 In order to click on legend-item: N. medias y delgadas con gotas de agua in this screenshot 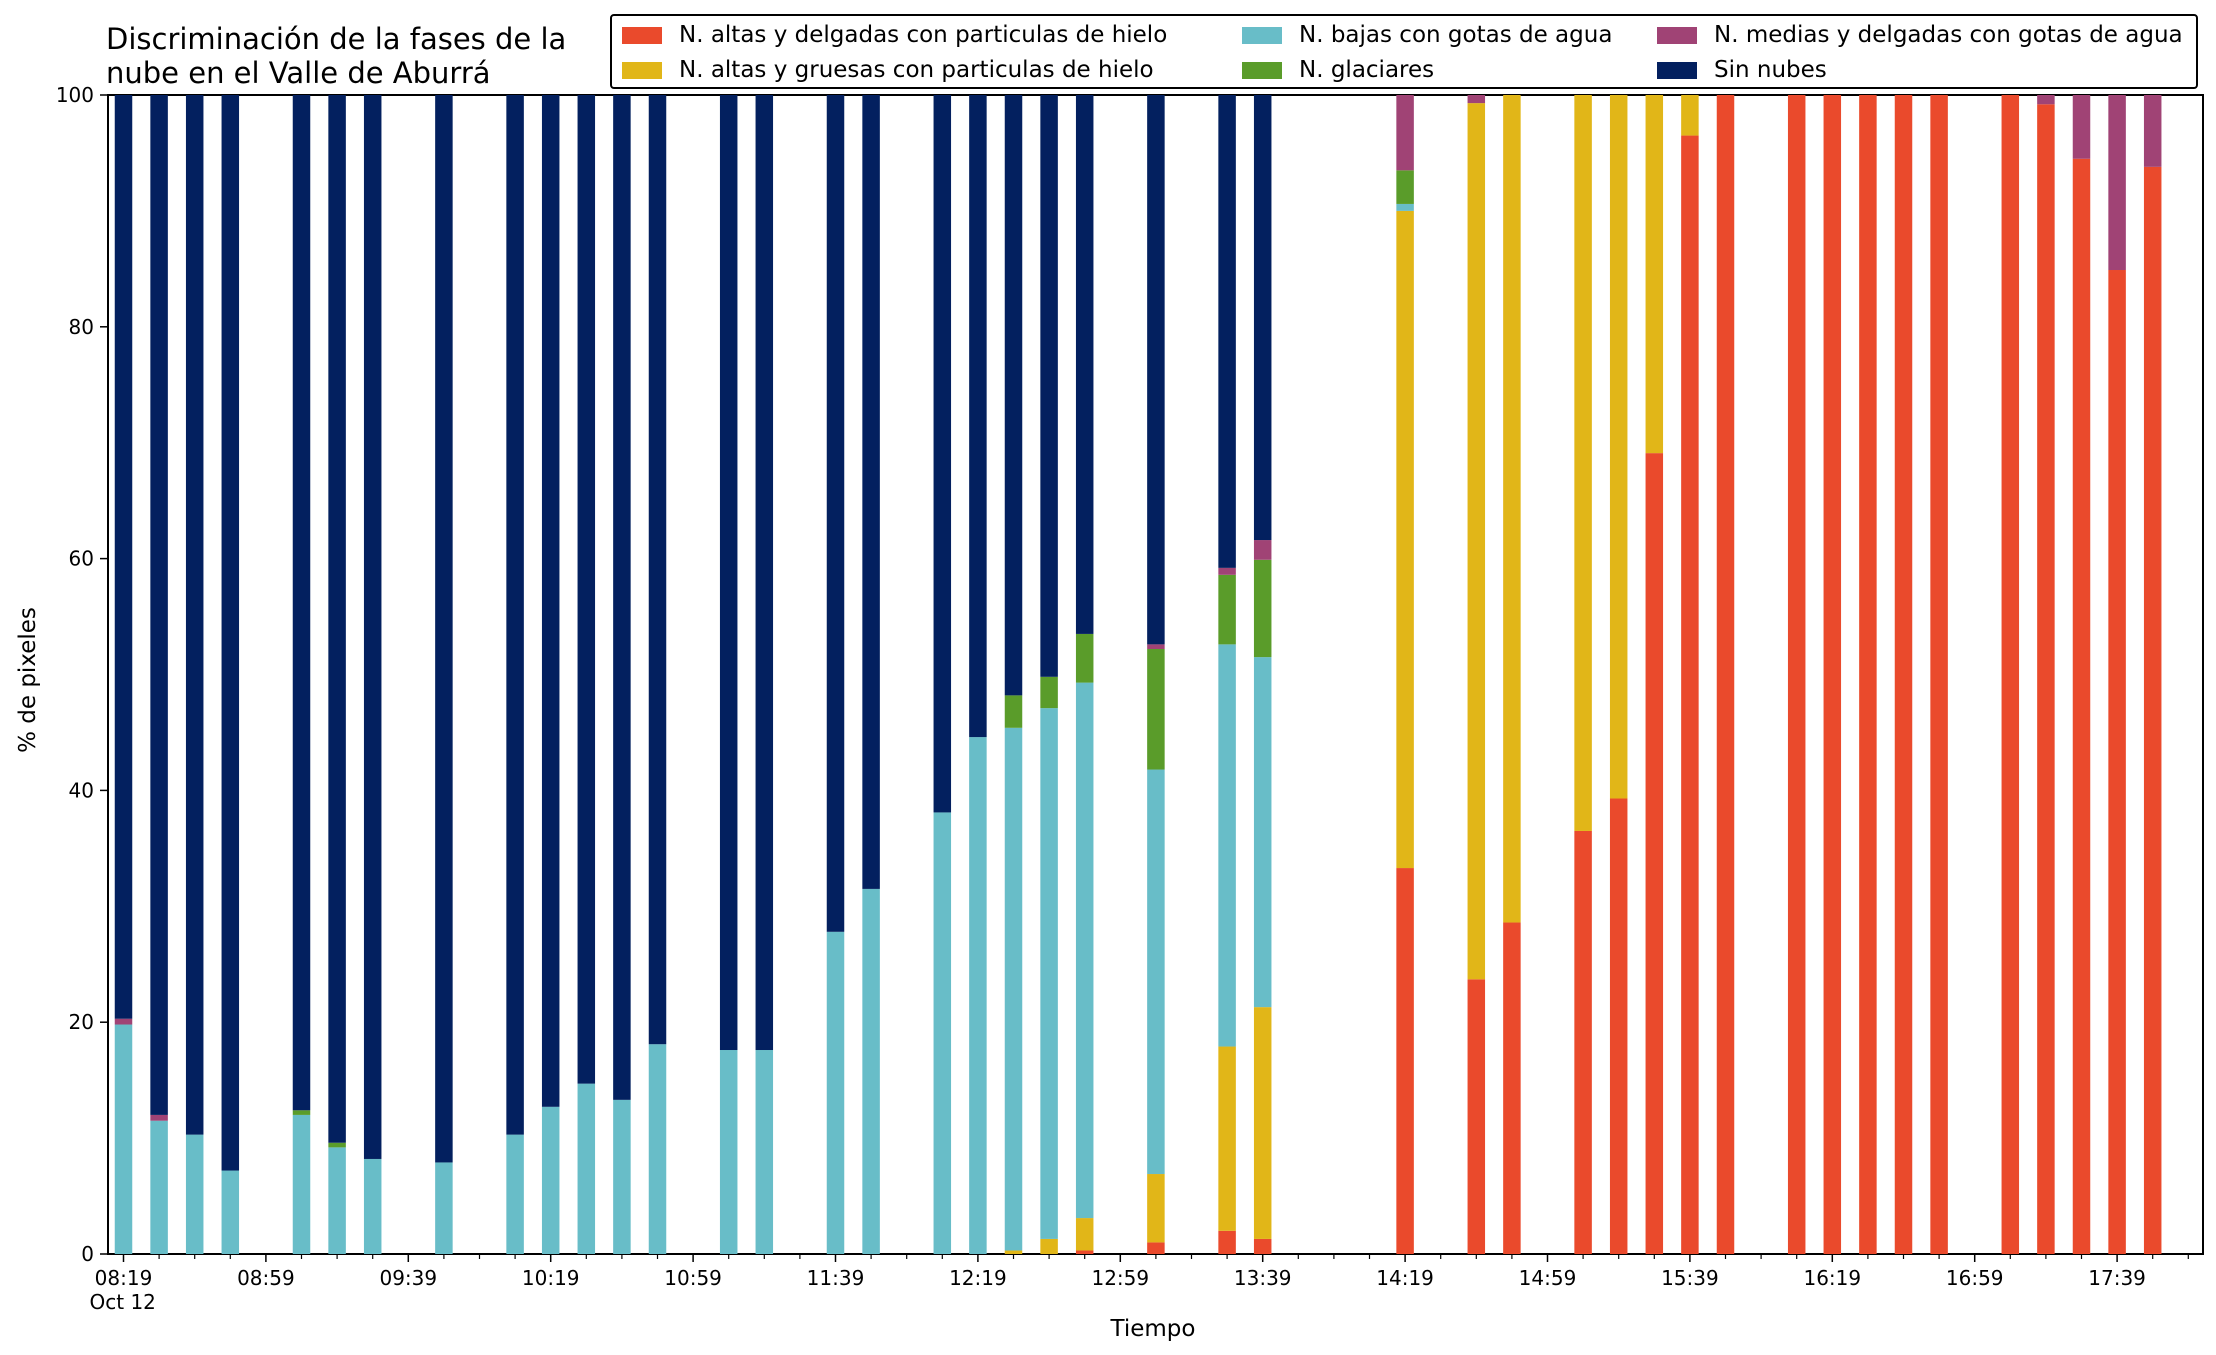, I will do `click(1920, 35)`.